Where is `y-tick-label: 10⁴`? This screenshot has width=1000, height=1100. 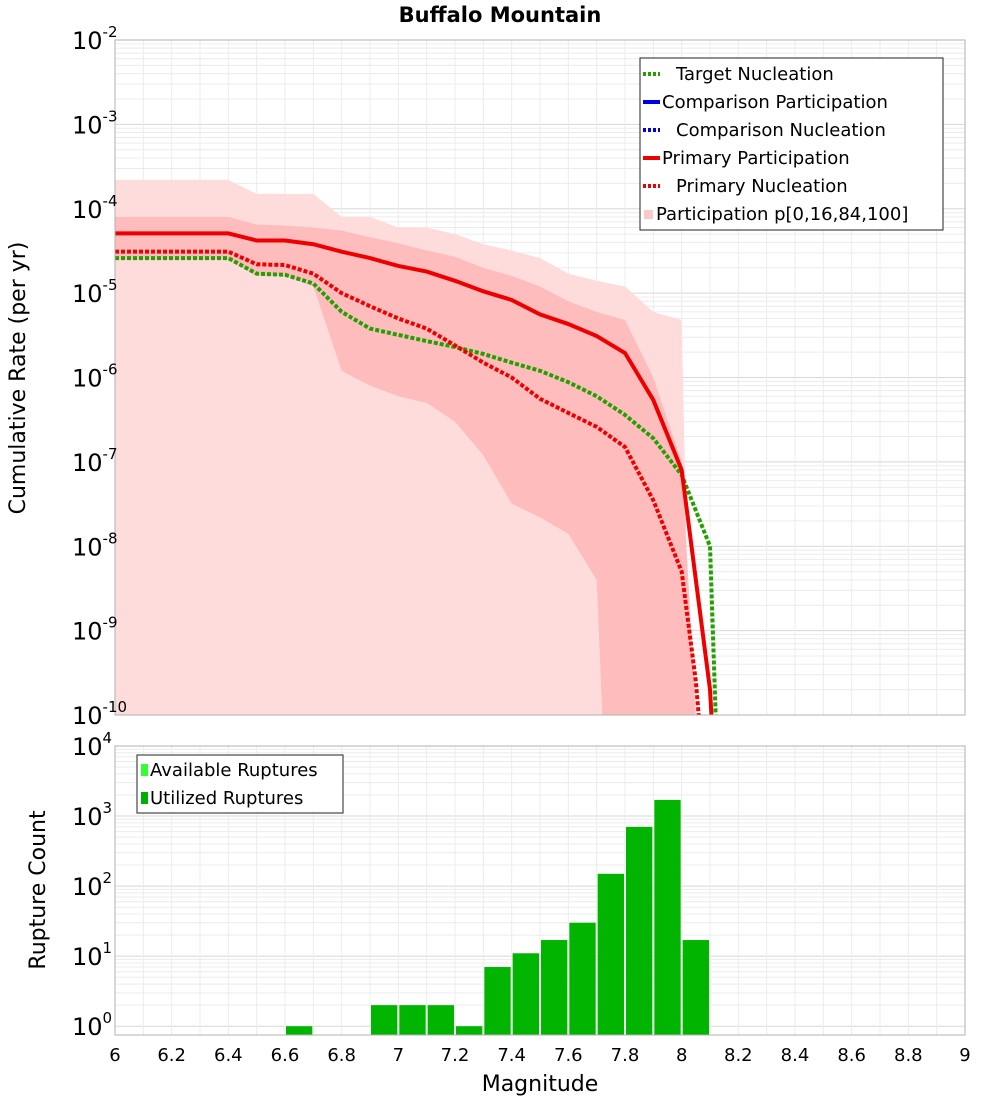 y-tick-label: 10⁴ is located at coordinates (92, 745).